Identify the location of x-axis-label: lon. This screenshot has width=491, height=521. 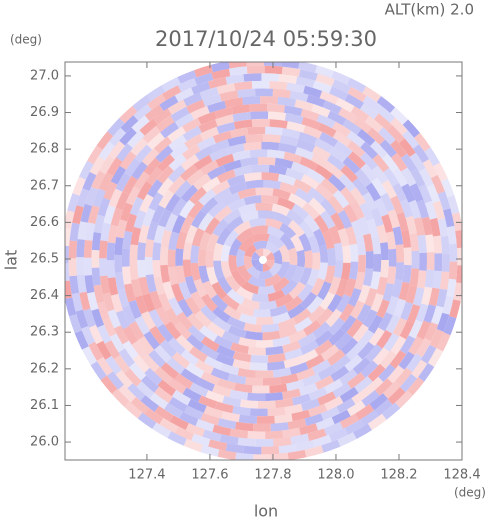
(266, 511).